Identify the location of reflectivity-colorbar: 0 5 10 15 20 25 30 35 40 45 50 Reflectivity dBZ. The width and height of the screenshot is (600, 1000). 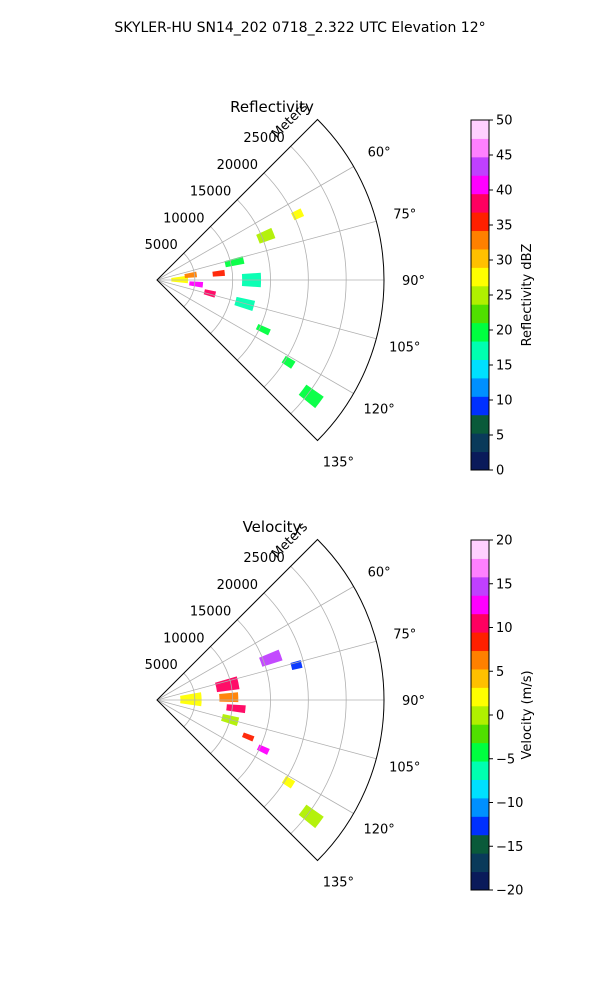
(502, 296).